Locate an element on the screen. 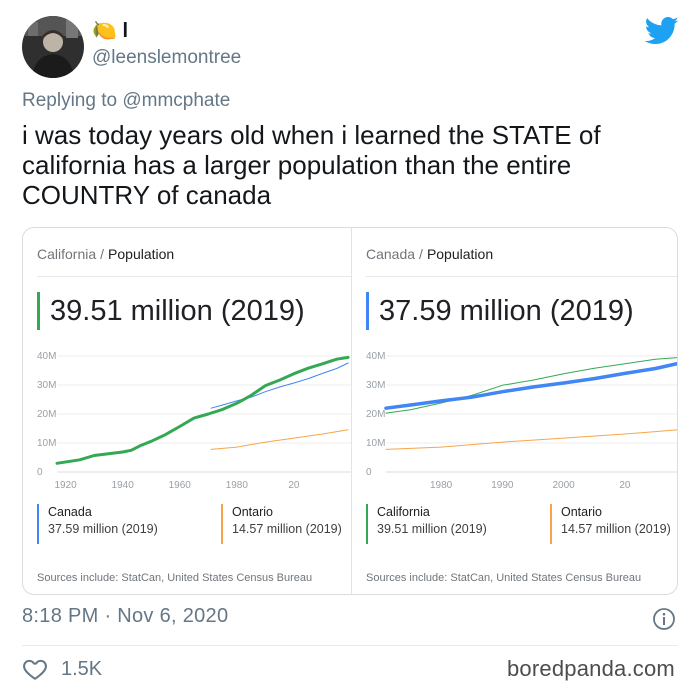 This screenshot has height=697, width=700. x-tick-label: 1960 is located at coordinates (180, 485).